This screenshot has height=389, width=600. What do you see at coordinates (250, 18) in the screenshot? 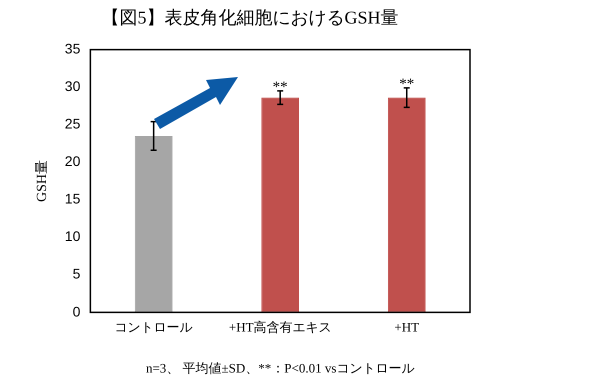
I see `chart-title: 【図5】表皮角化細胞におけるGSH量` at bounding box center [250, 18].